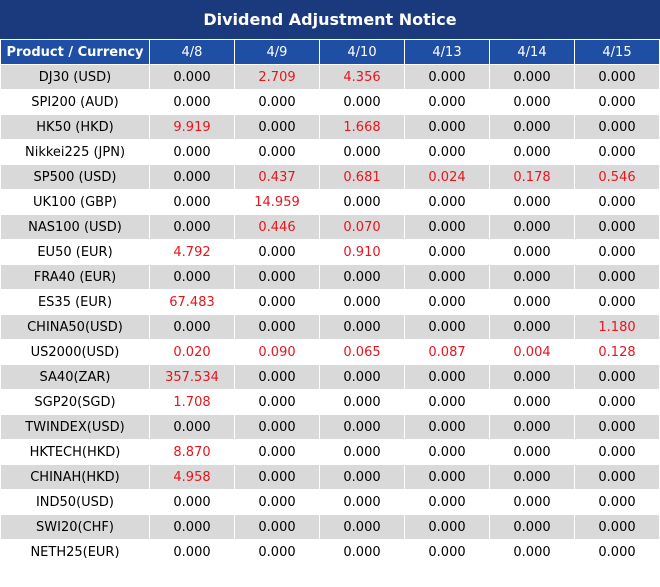 The image size is (660, 587). I want to click on value-cell: 0.065, so click(362, 352).